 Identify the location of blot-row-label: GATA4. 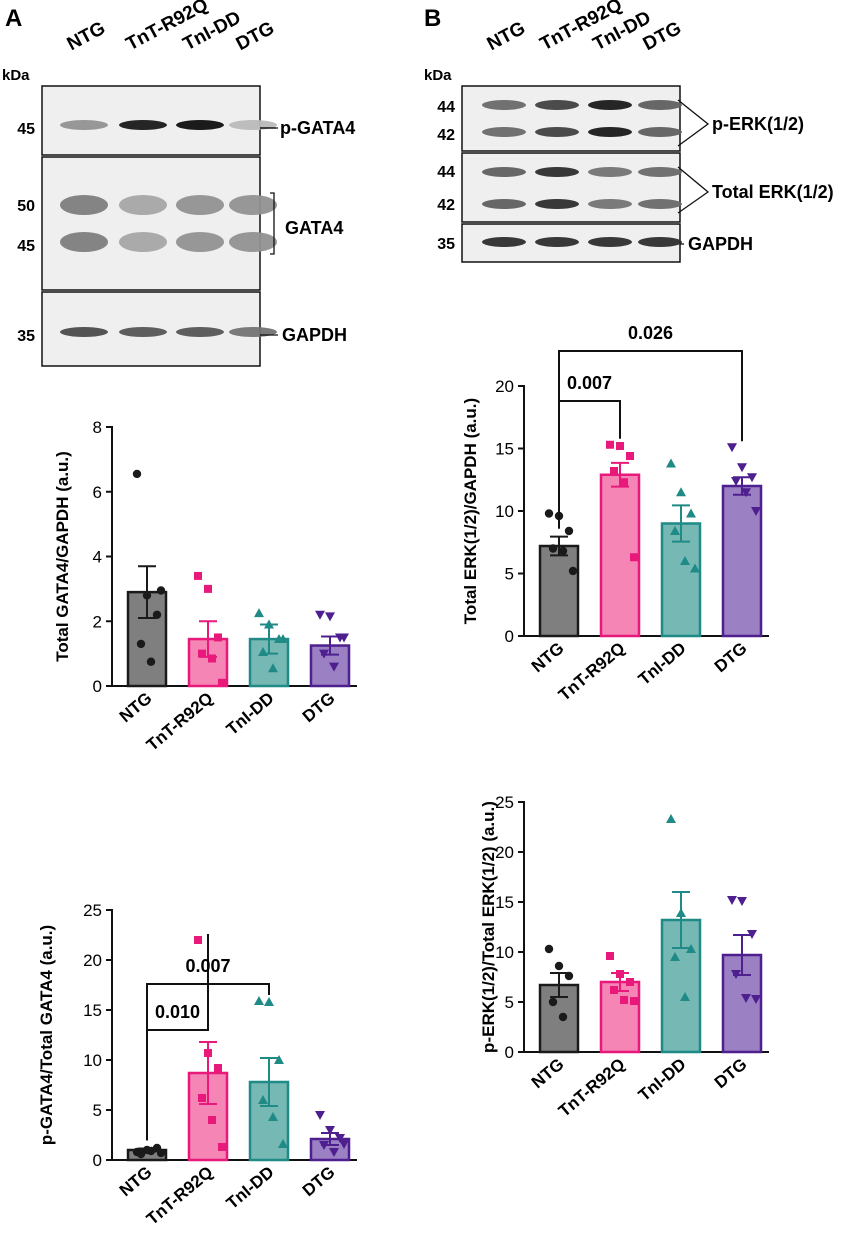
(314, 228).